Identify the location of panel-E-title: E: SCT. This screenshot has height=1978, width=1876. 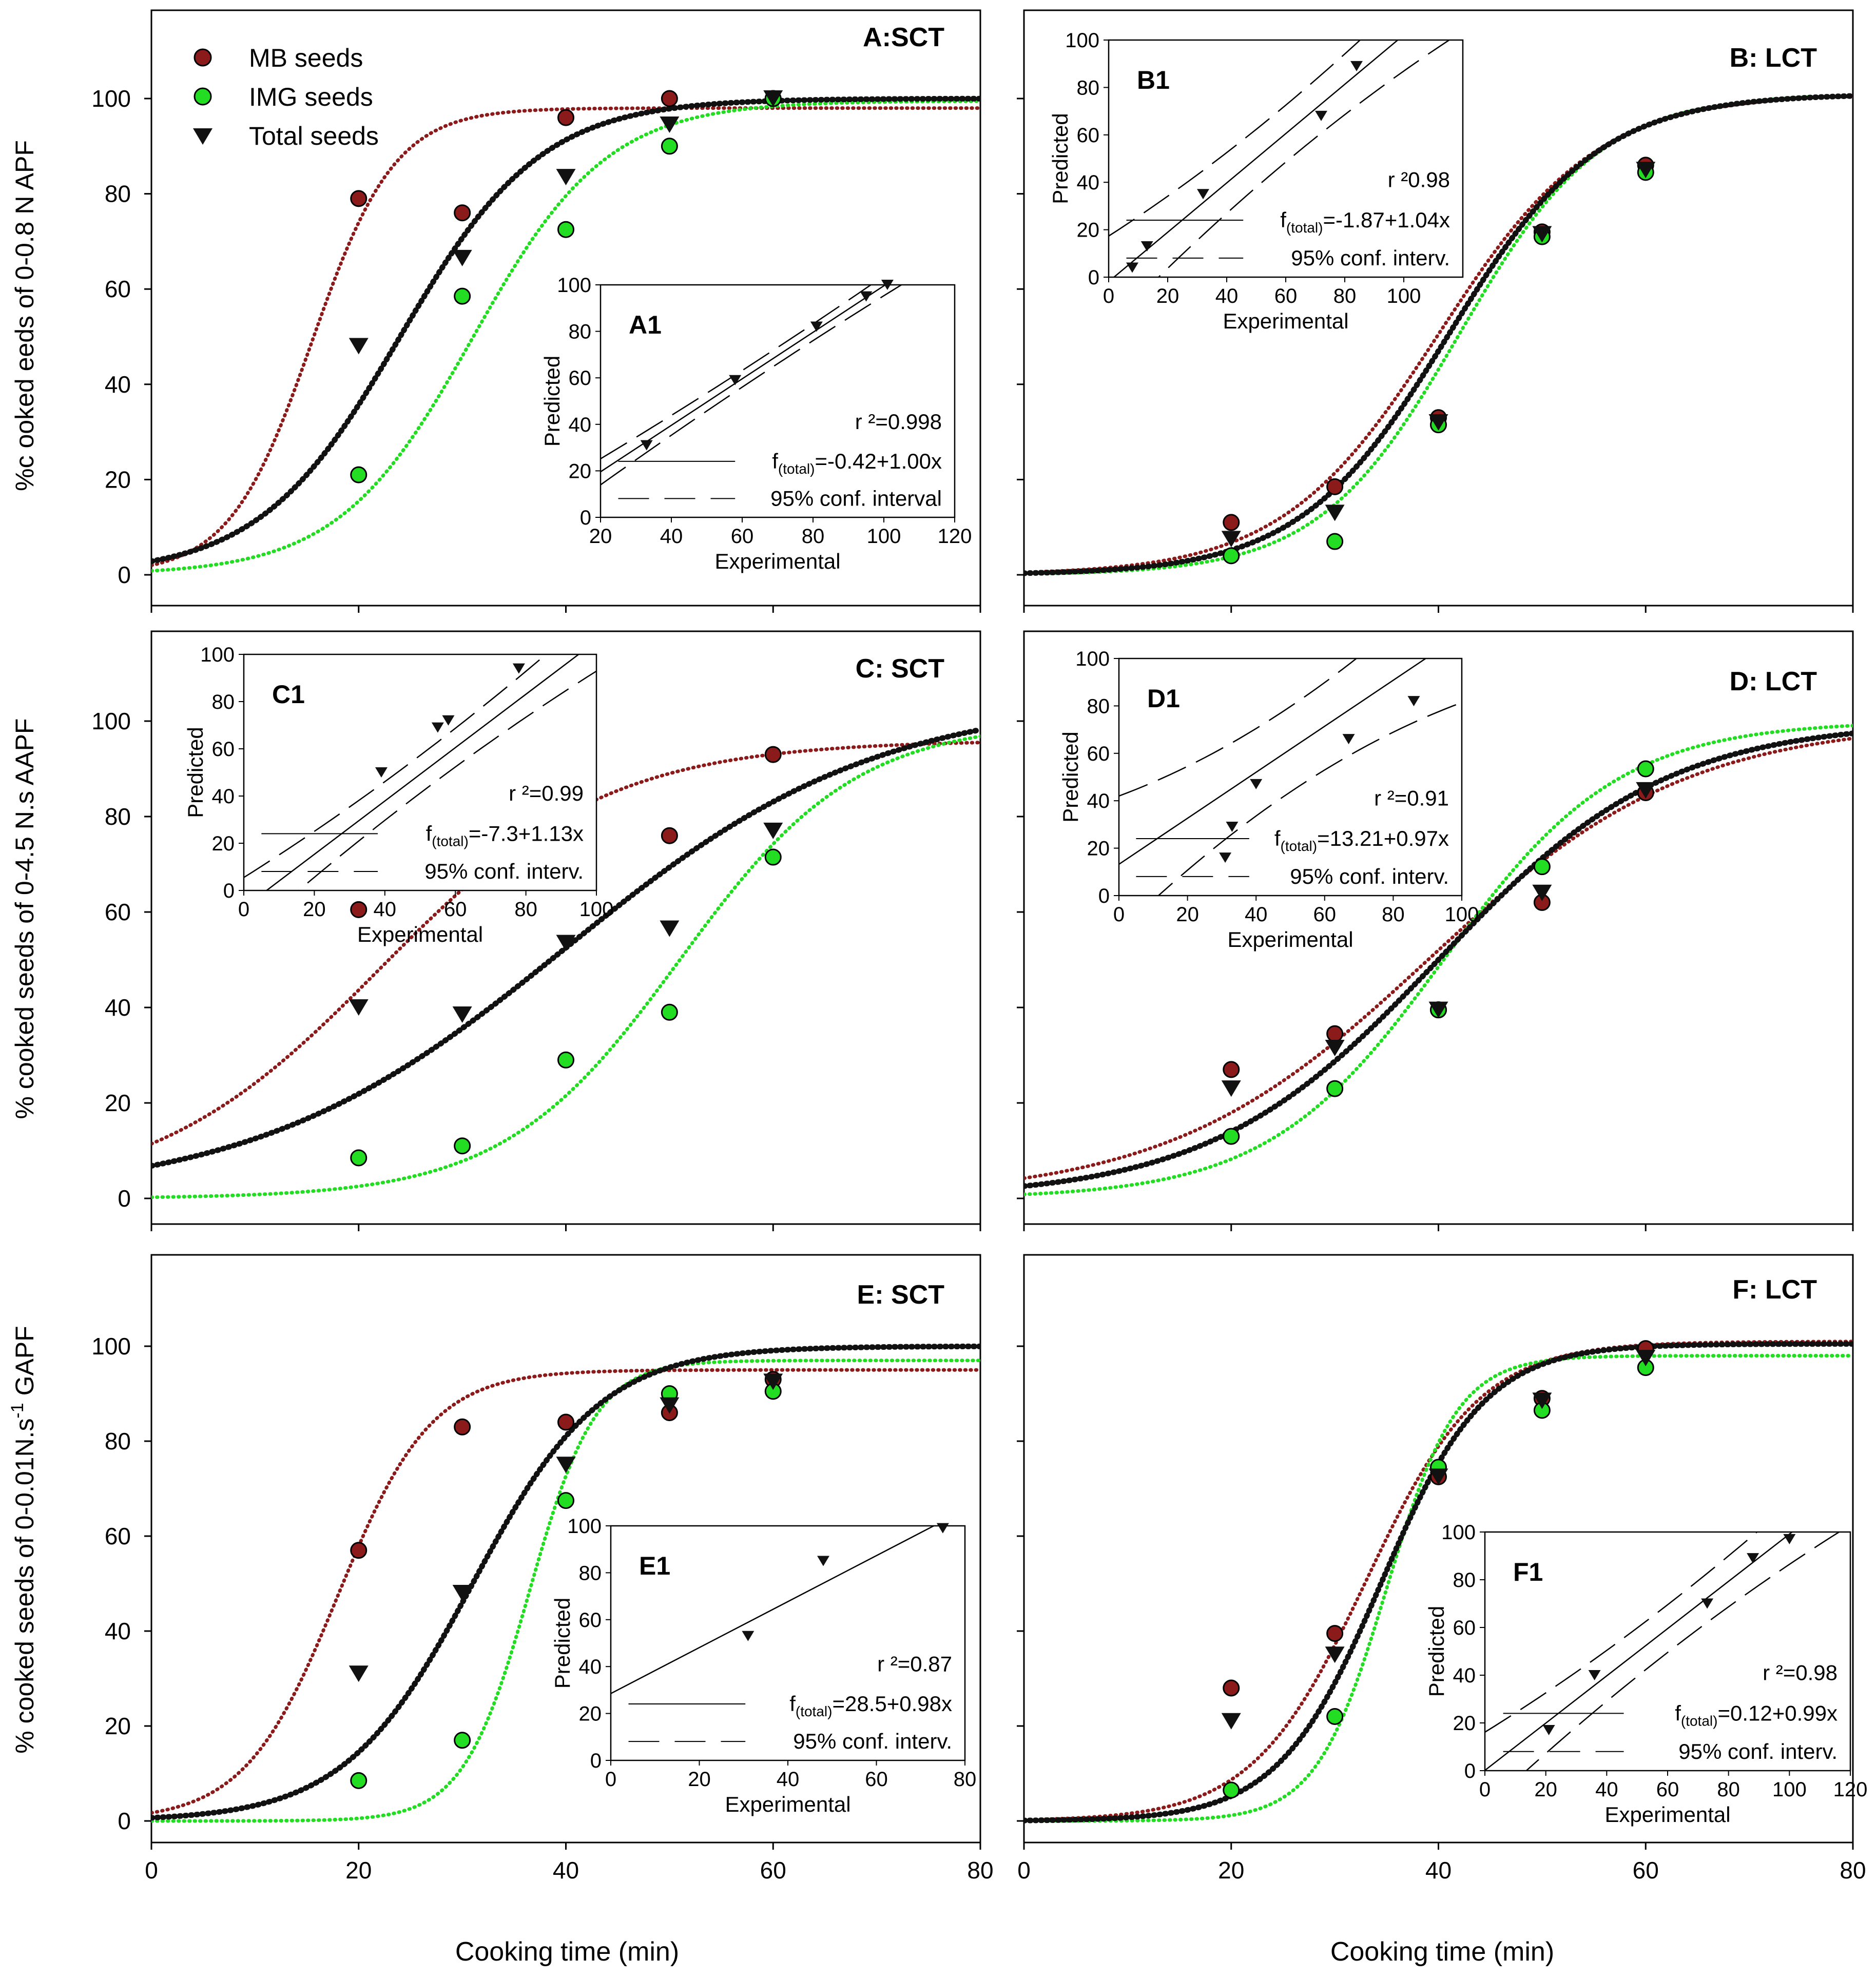
(901, 1295).